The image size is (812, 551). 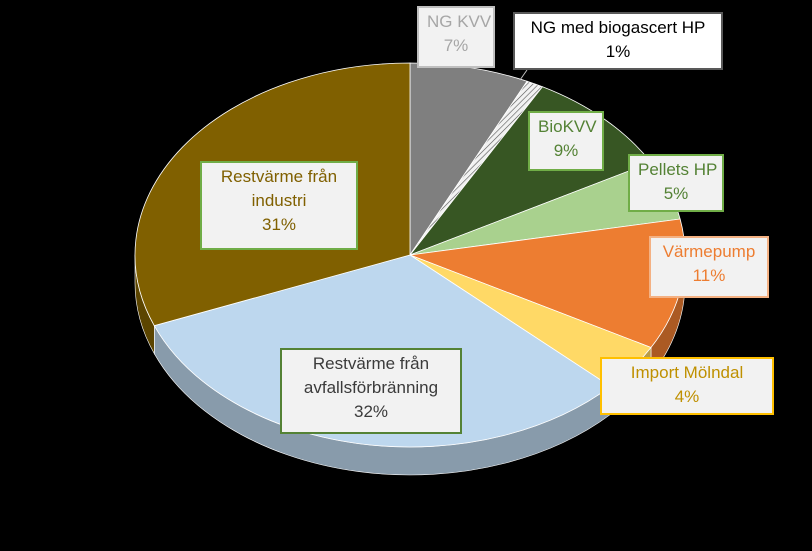 I want to click on data-label-percent: 7%, so click(x=456, y=45).